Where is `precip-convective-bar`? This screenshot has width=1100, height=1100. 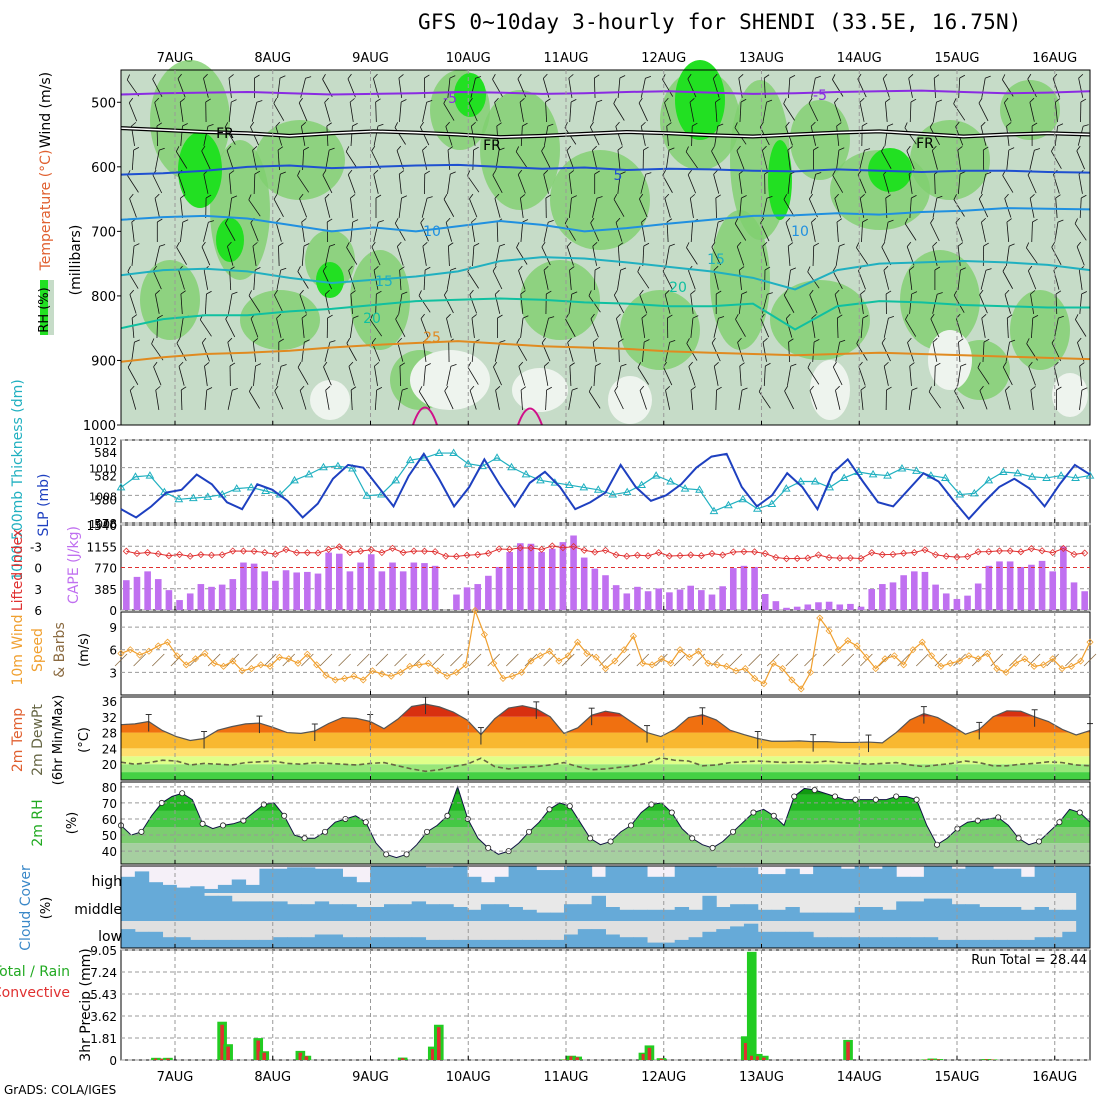
precip-convective-bar is located at coordinates (661, 1059).